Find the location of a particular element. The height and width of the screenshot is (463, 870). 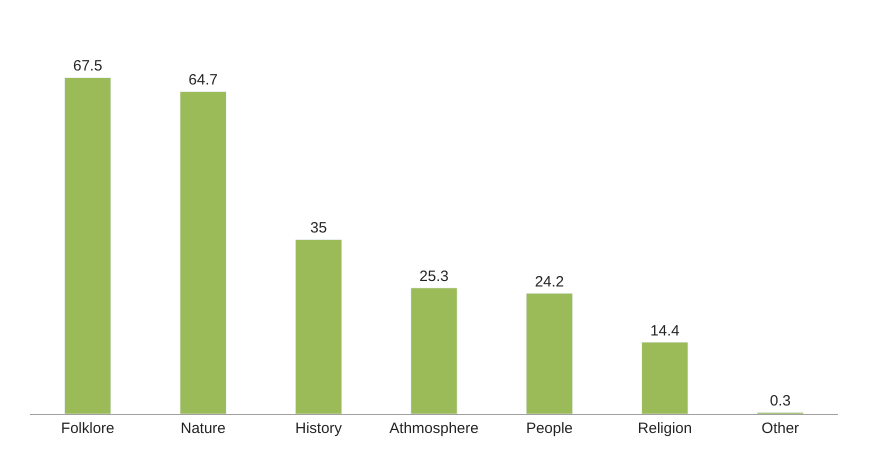

data-label: 24.2 is located at coordinates (549, 281).